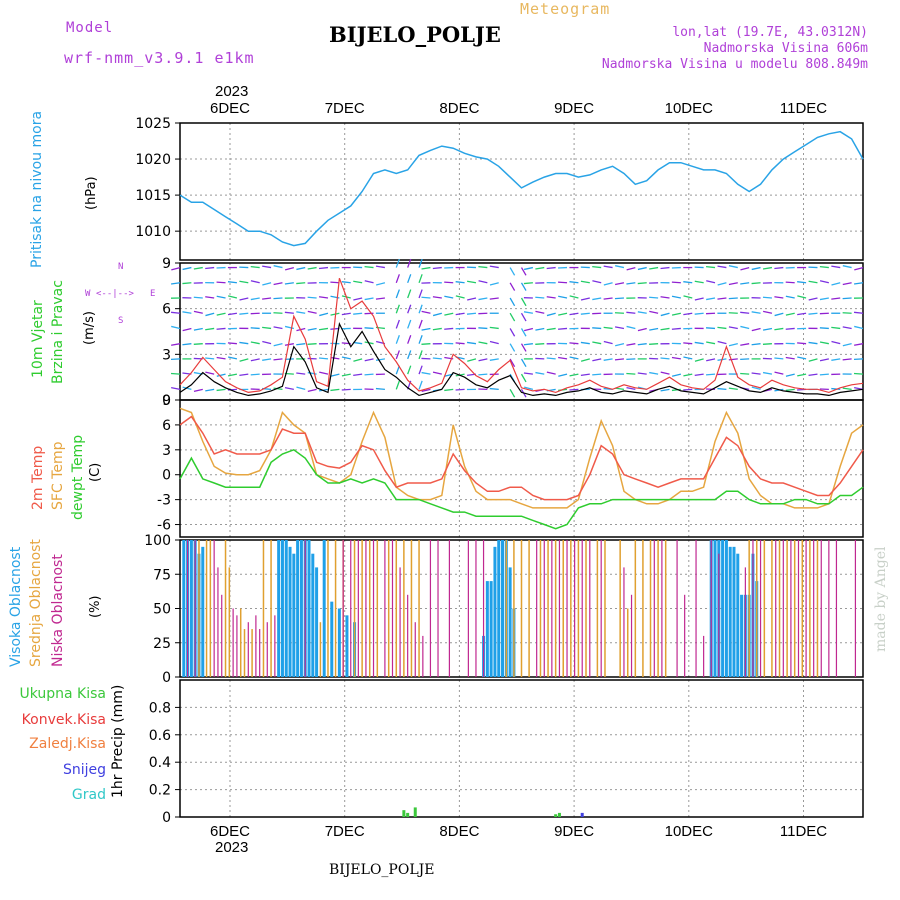 The width and height of the screenshot is (900, 900). I want to click on top-year-label: 2023, so click(232, 91).